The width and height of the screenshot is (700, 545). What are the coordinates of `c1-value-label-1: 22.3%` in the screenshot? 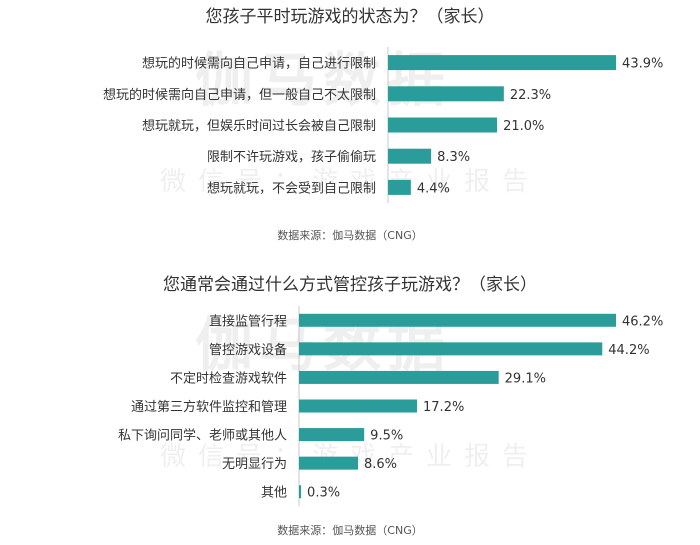 It's located at (530, 95).